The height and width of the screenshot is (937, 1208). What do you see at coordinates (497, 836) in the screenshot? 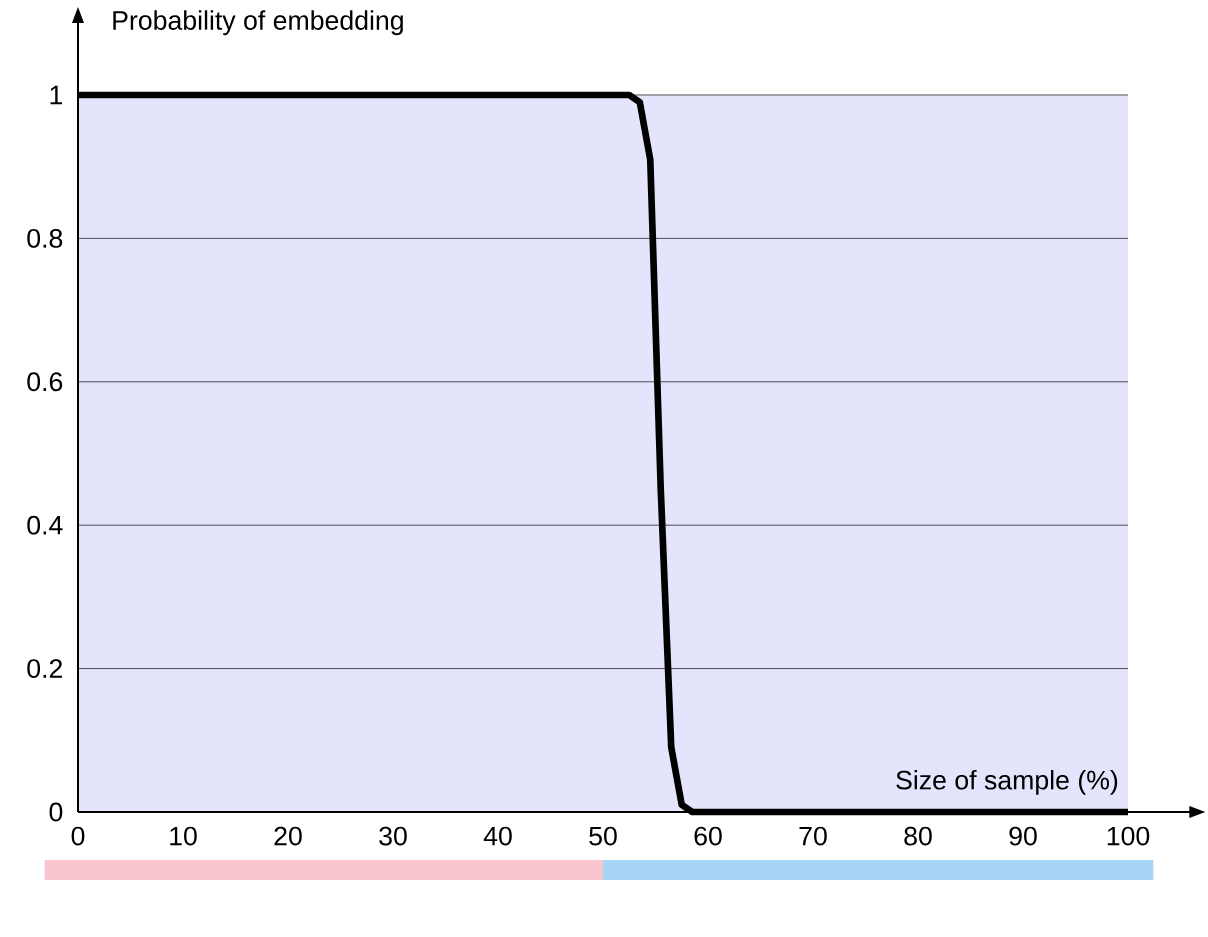
I see `x-tick-label: 40` at bounding box center [497, 836].